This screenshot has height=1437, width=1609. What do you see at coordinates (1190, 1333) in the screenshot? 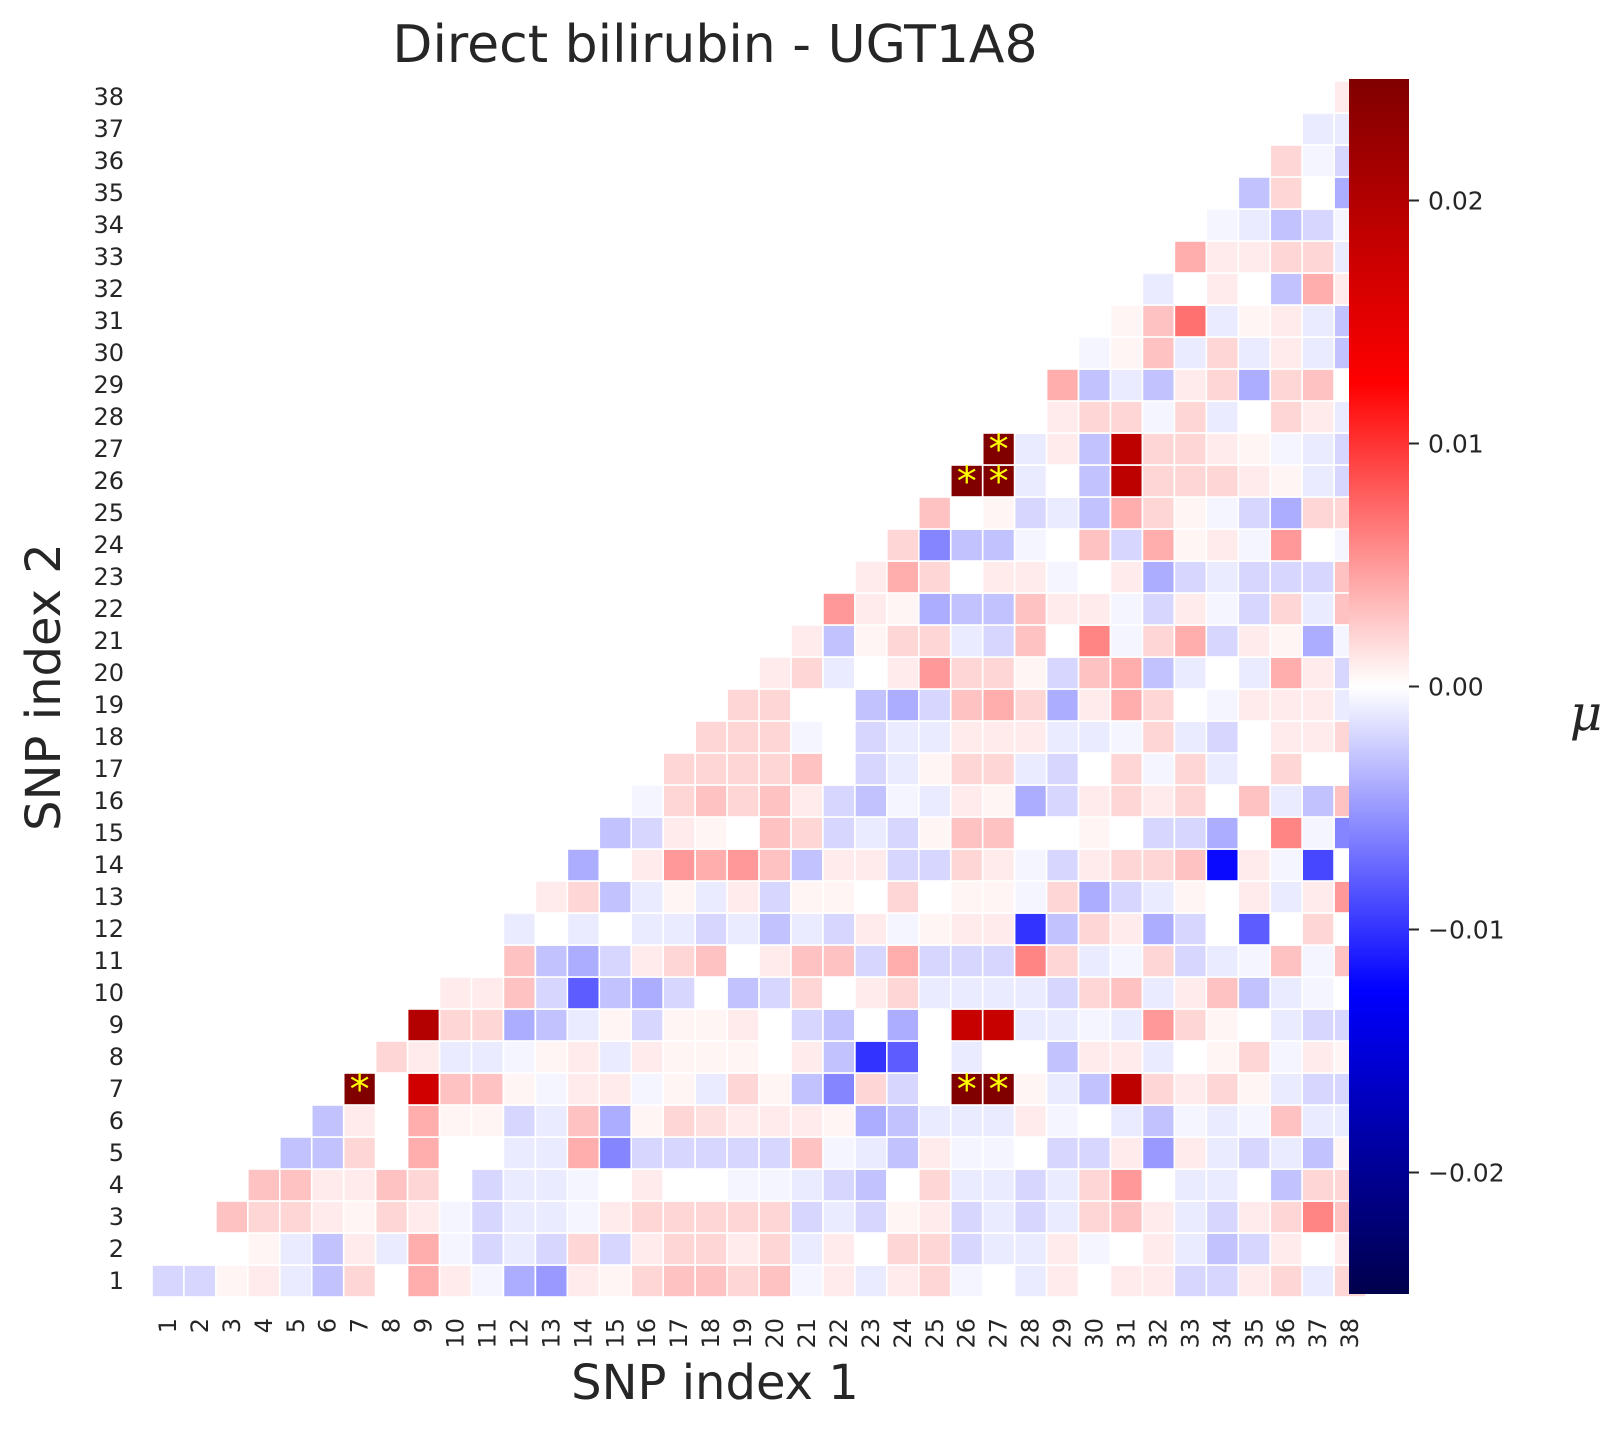
I see `x-tick-label: 33` at bounding box center [1190, 1333].